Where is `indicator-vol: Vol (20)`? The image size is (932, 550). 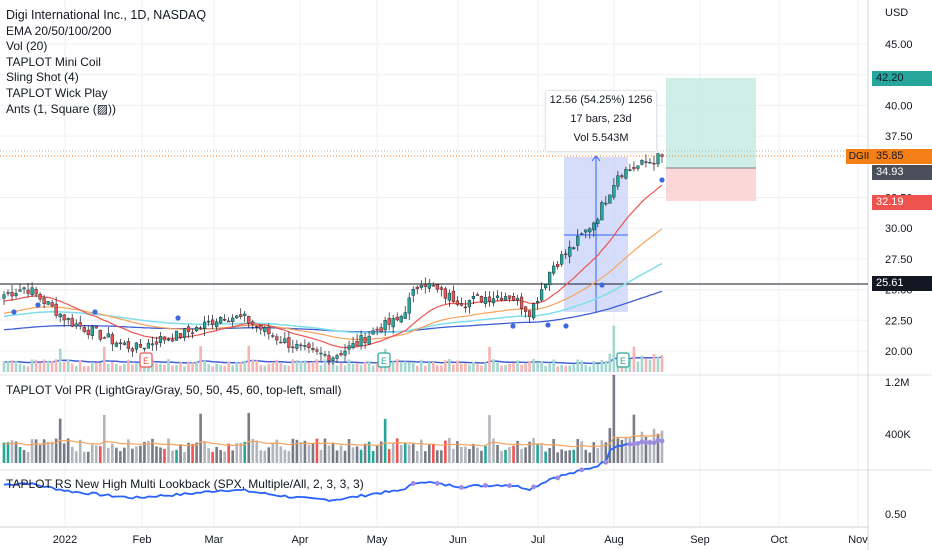 indicator-vol: Vol (20) is located at coordinates (27, 46).